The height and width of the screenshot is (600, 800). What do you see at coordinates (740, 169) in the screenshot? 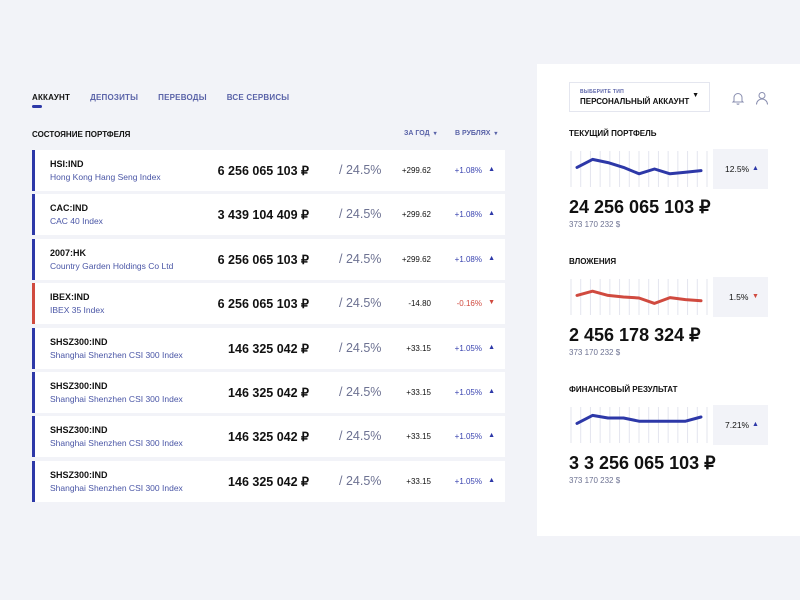
I see `metric-change-badge: 12.5% ▲` at bounding box center [740, 169].